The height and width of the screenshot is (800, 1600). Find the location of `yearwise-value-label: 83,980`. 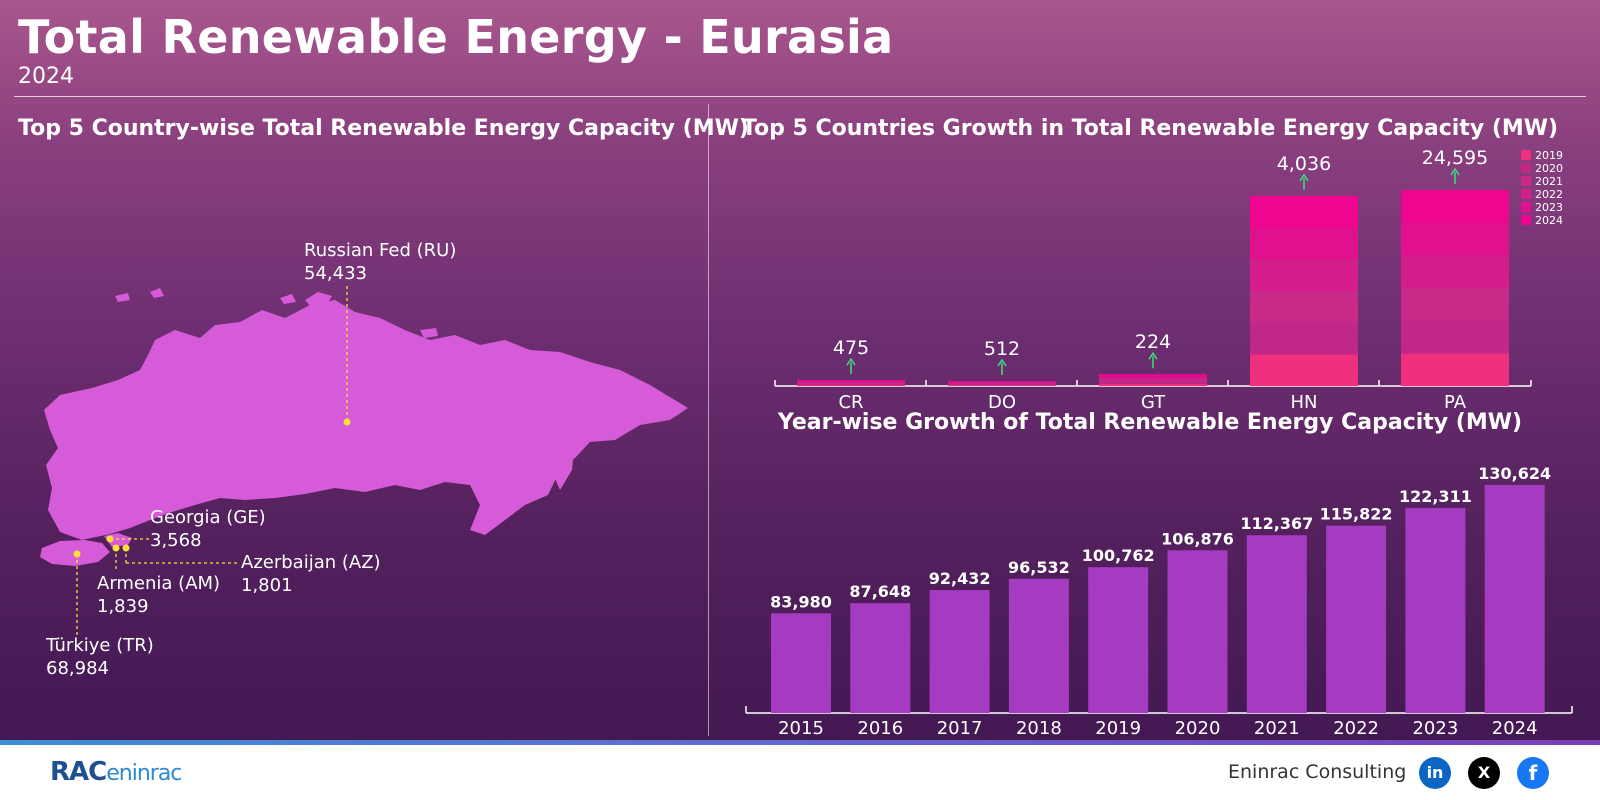

yearwise-value-label: 83,980 is located at coordinates (801, 601).